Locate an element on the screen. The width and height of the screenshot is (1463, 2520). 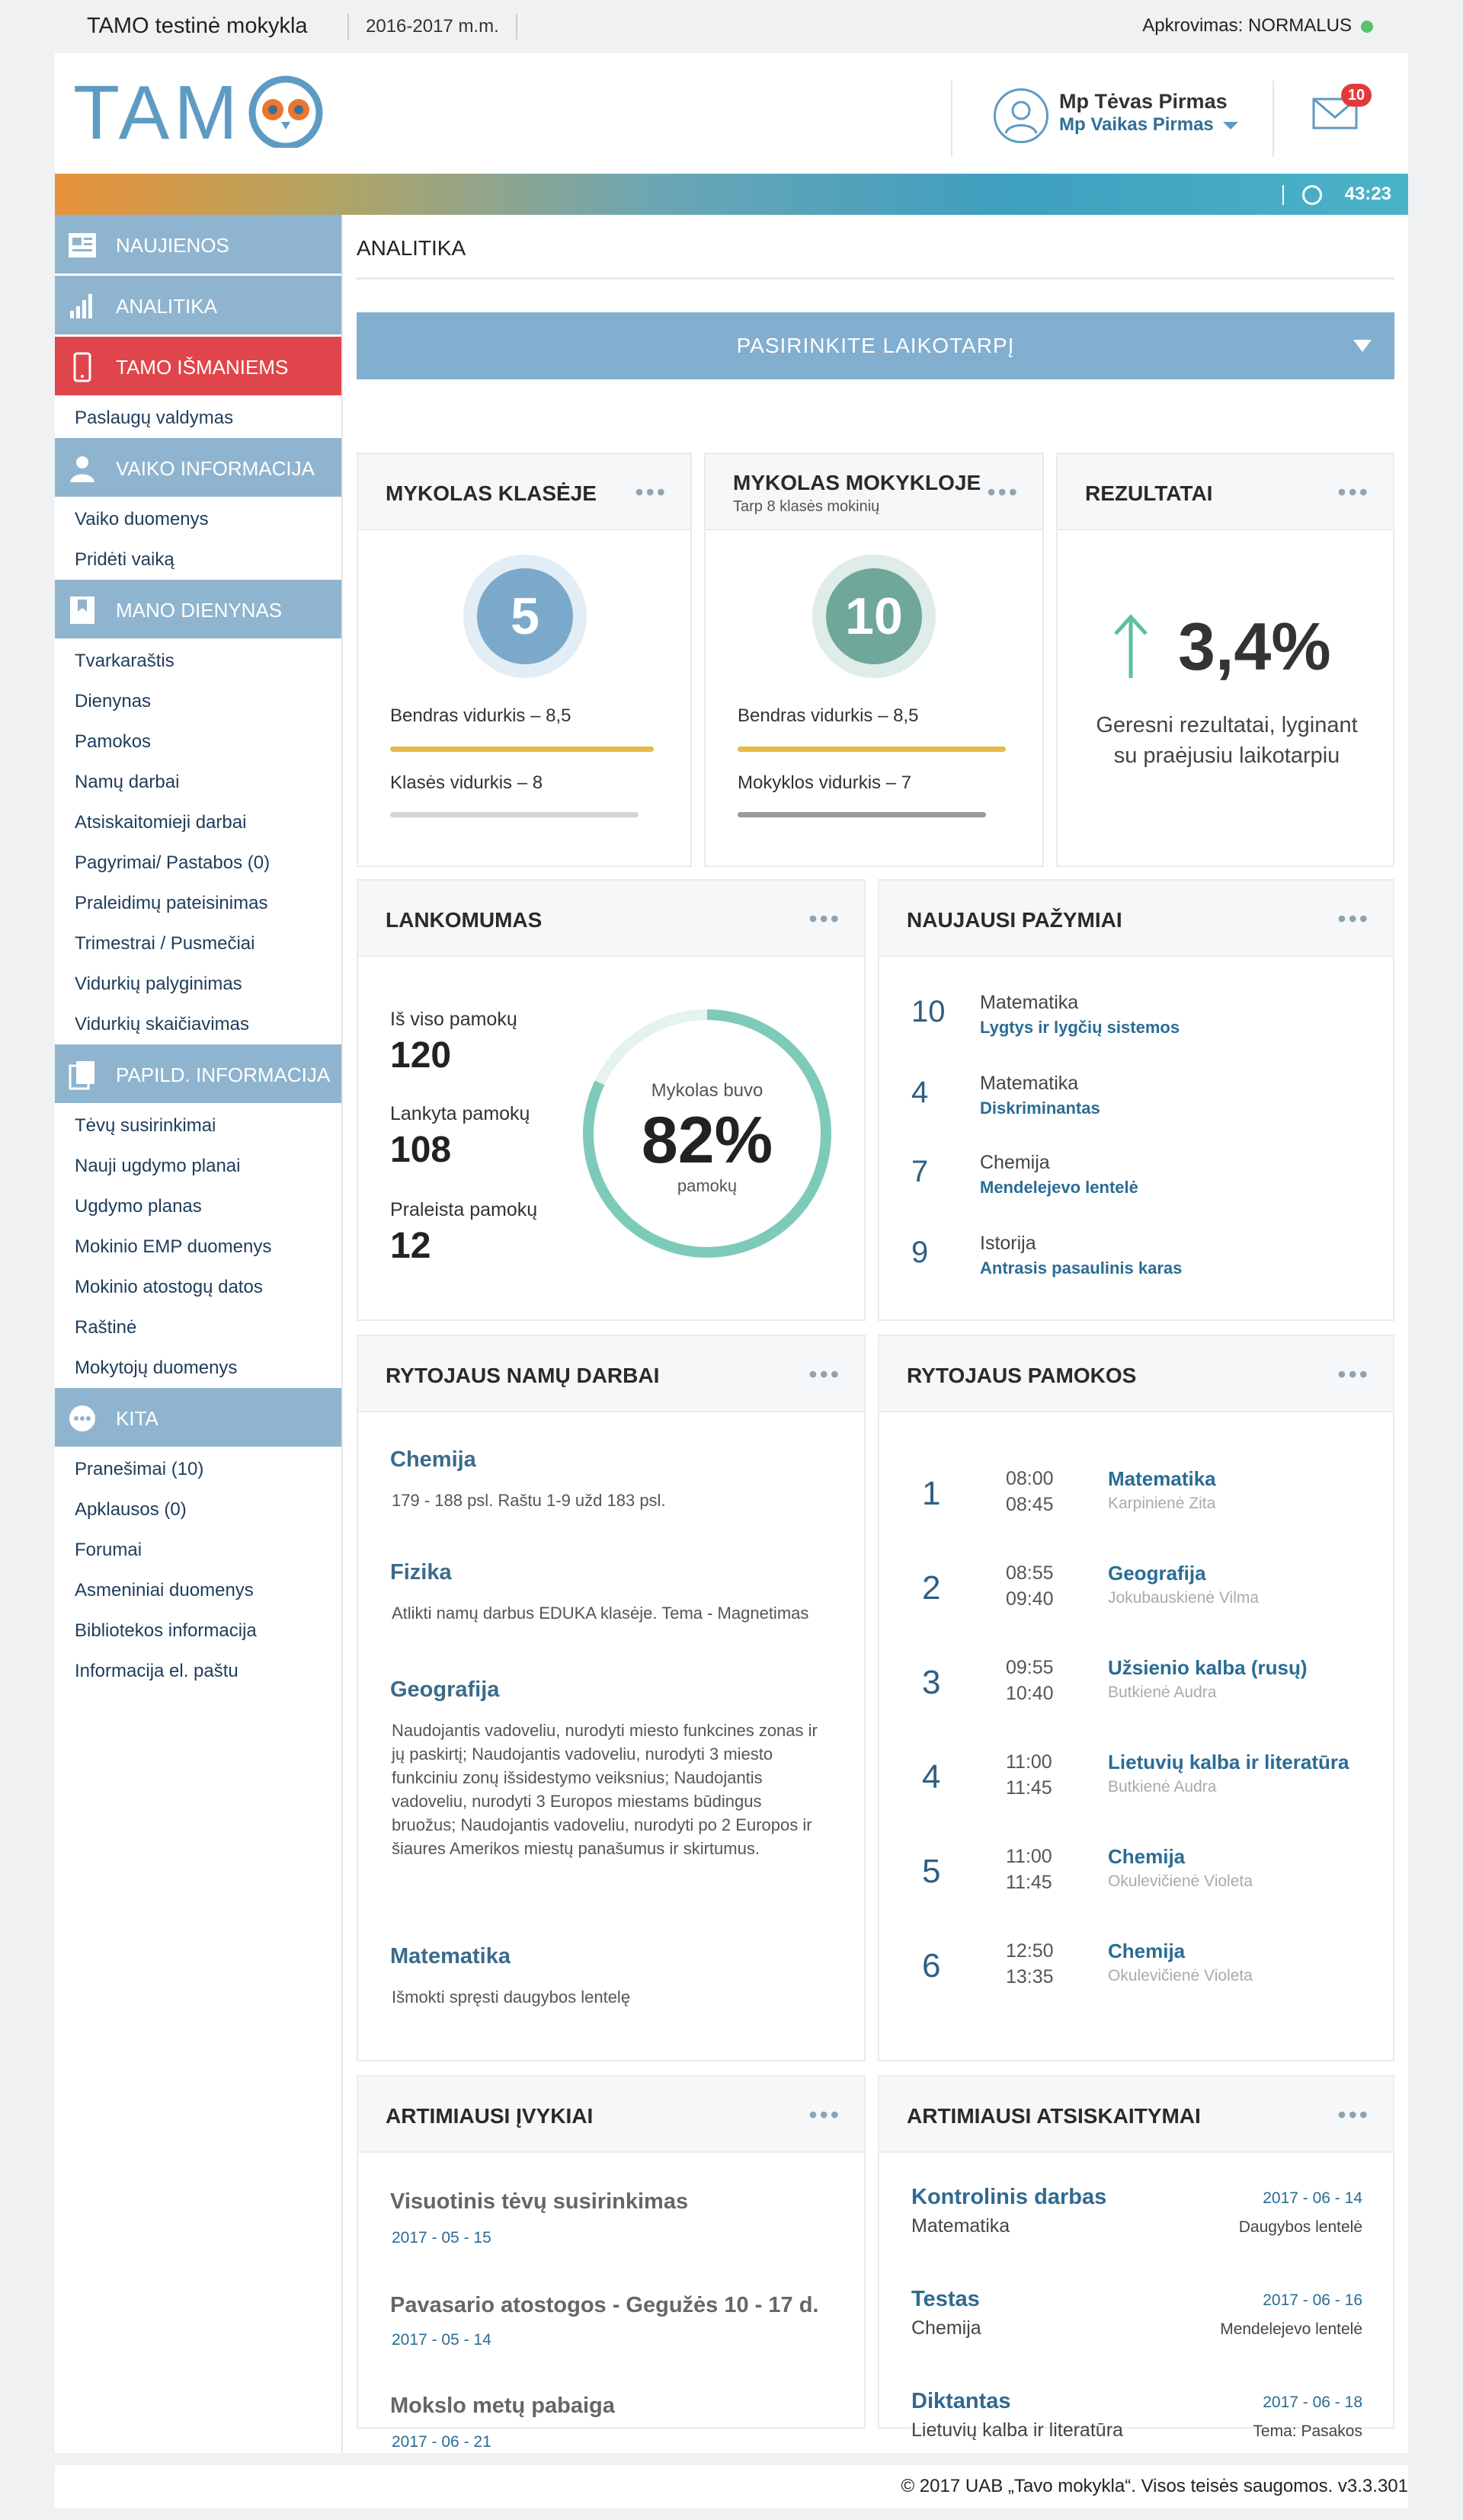
messages-button: 10 is located at coordinates (1341, 109).